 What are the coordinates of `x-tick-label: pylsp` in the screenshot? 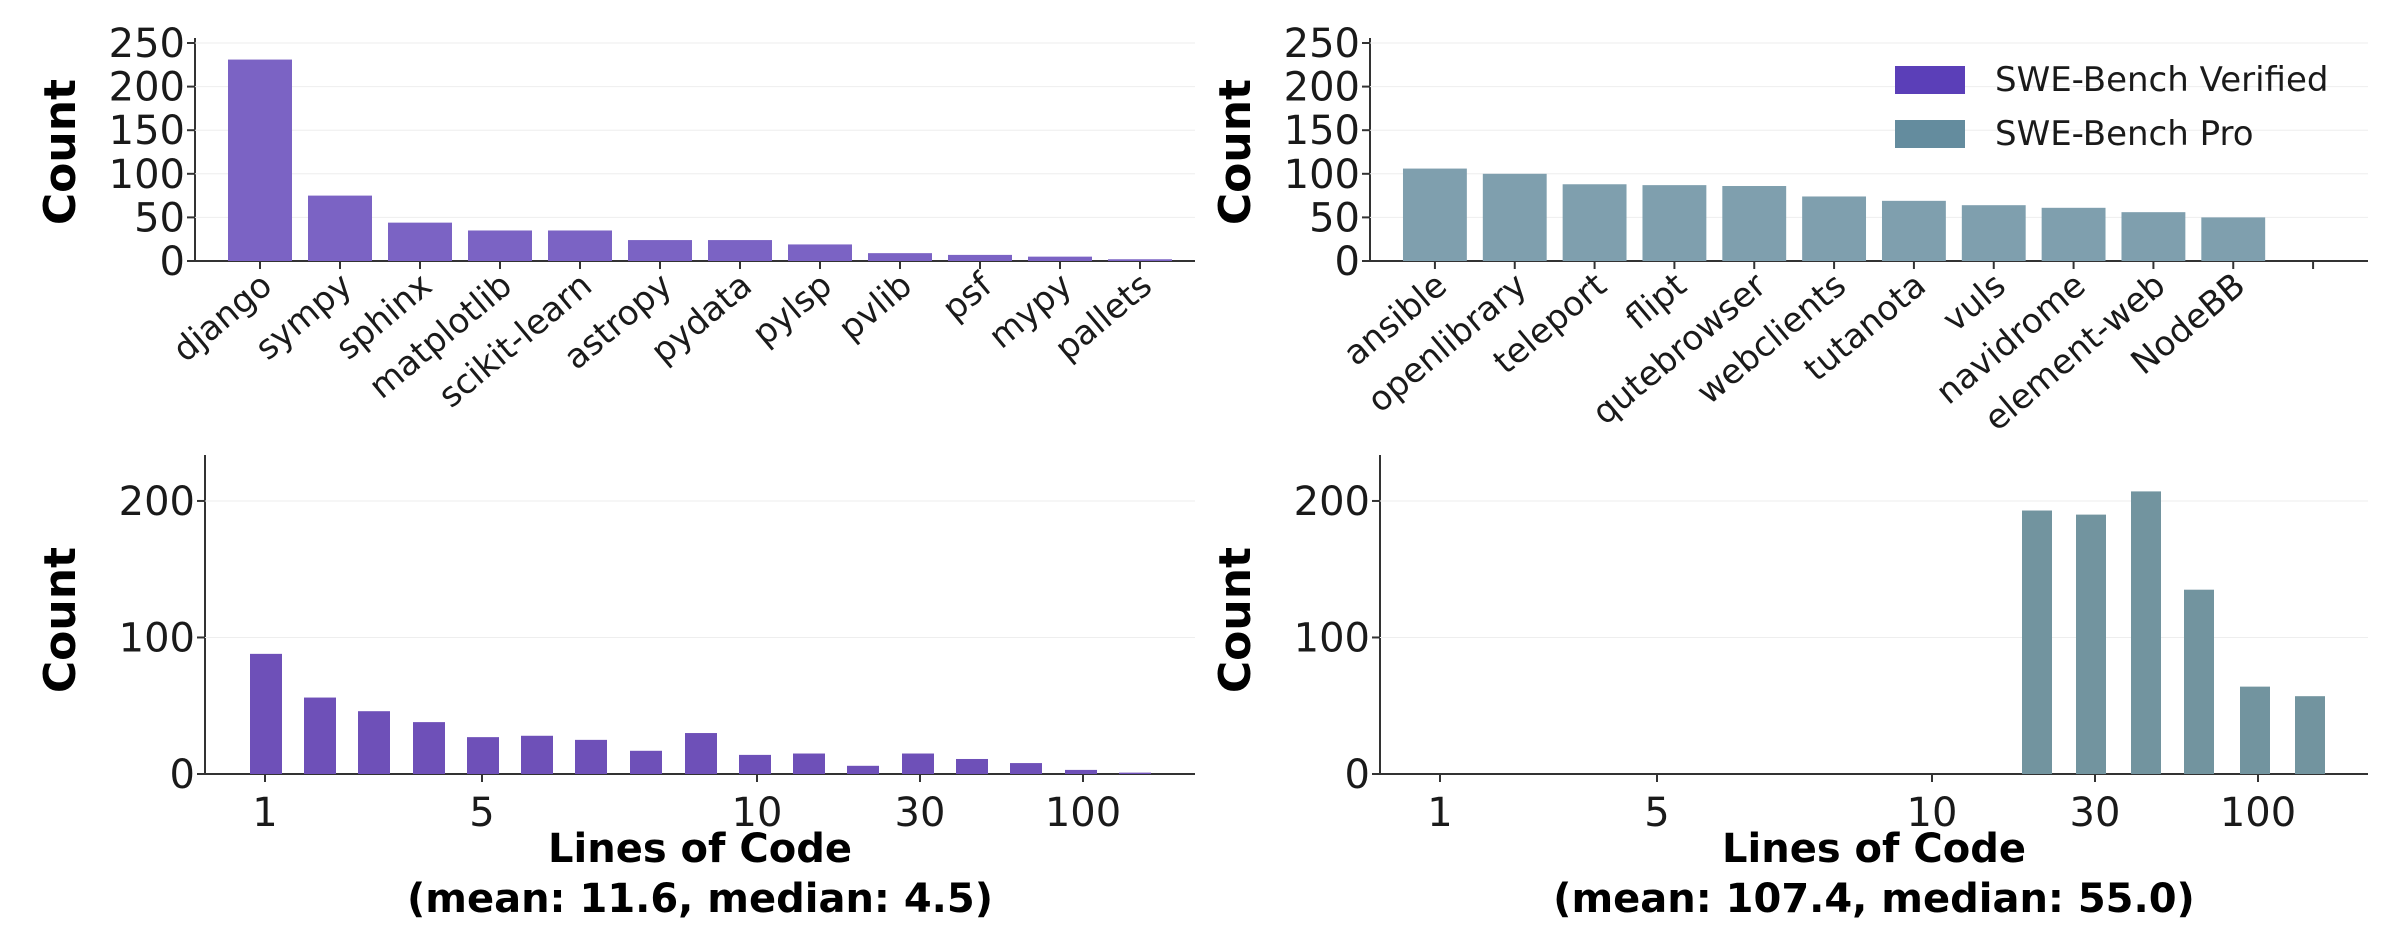 It's located at (792, 309).